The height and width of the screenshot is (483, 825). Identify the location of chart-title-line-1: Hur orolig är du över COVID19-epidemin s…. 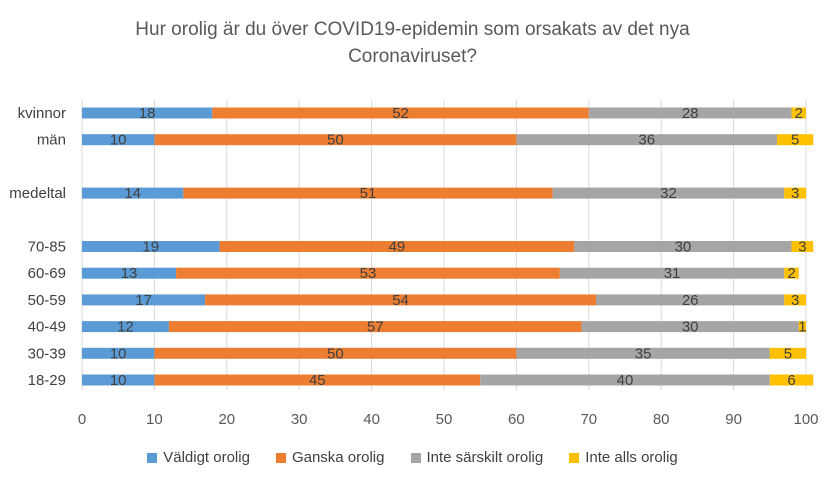
(412, 29).